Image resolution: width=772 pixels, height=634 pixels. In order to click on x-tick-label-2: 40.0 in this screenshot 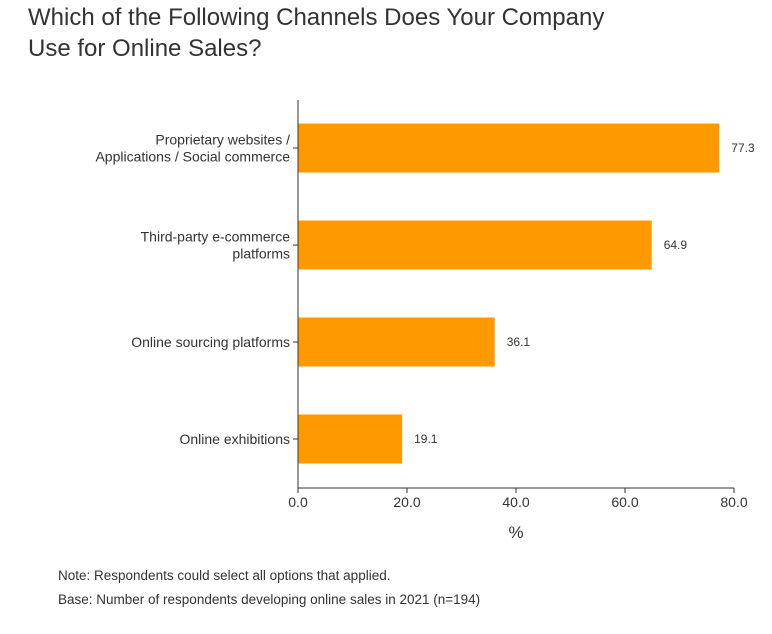, I will do `click(515, 502)`.